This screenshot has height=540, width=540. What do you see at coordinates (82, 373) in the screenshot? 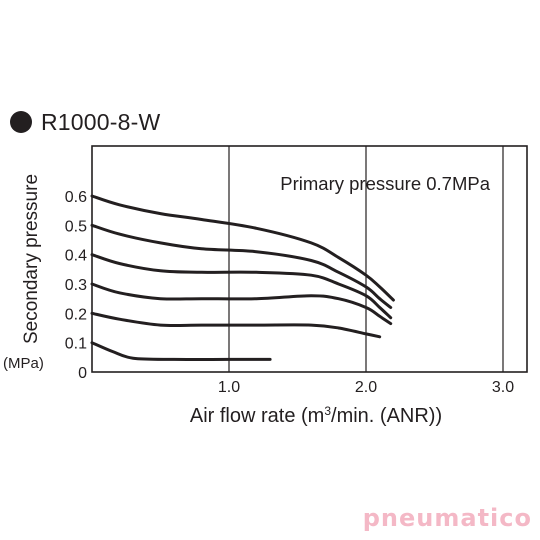
I see `y-tick-label: 0` at bounding box center [82, 373].